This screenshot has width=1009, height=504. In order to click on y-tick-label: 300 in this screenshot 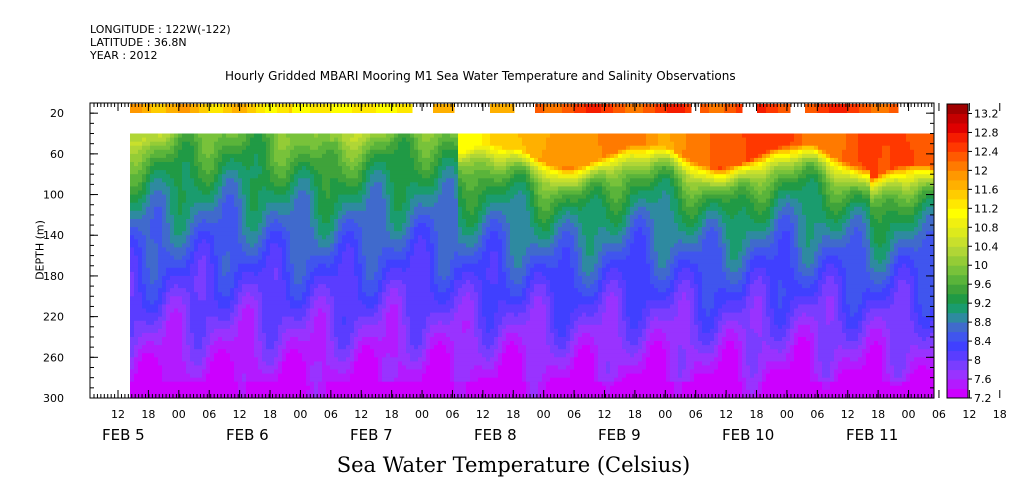, I will do `click(53, 398)`.